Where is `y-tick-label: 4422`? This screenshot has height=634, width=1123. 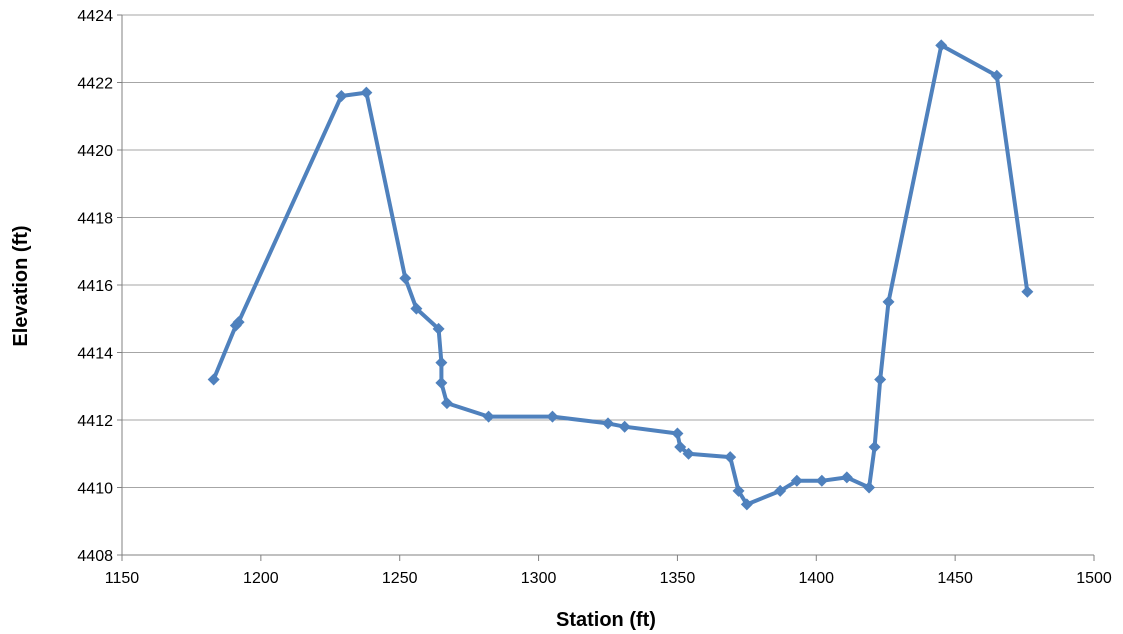
y-tick-label: 4422 is located at coordinates (95, 84).